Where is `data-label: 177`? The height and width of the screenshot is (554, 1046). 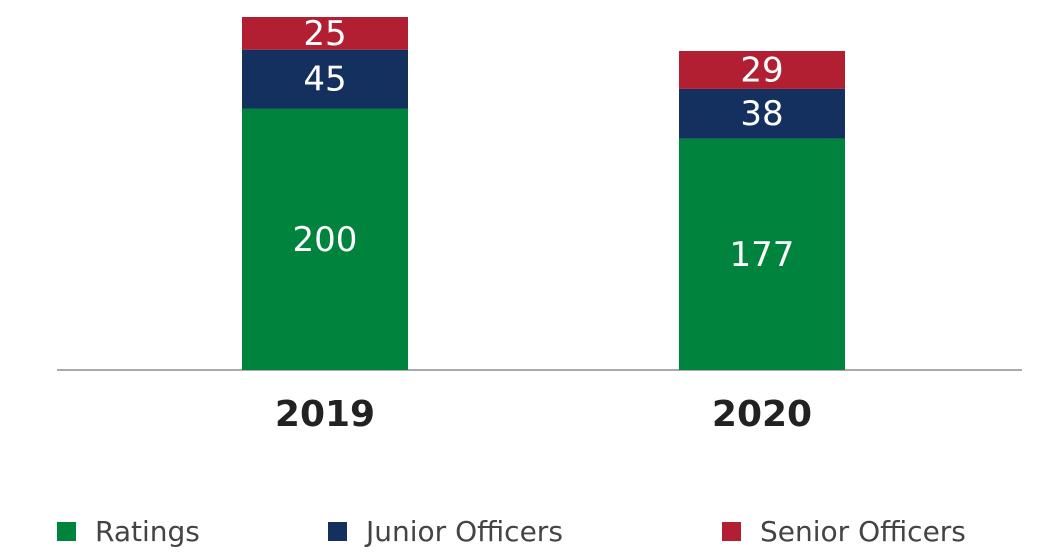 data-label: 177 is located at coordinates (762, 255).